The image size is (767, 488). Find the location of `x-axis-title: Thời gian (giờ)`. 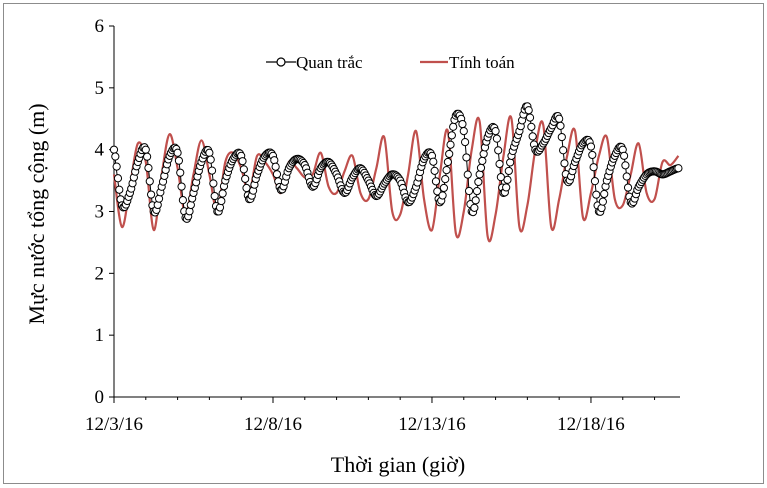

x-axis-title: Thời gian (giờ) is located at coordinates (398, 464).